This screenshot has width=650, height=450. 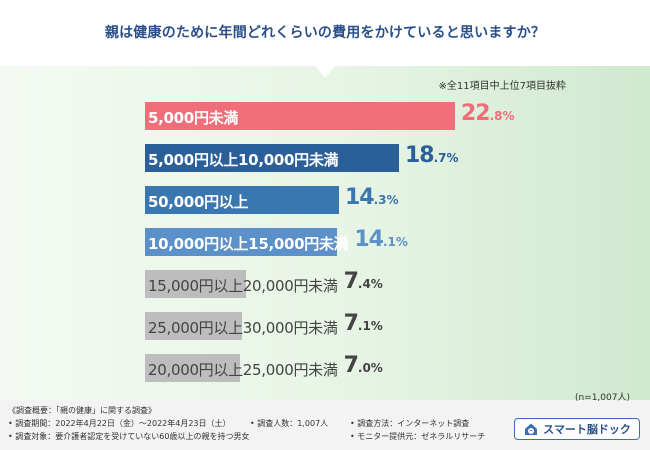 I want to click on bar-value-6: 7.1%, so click(x=363, y=323).